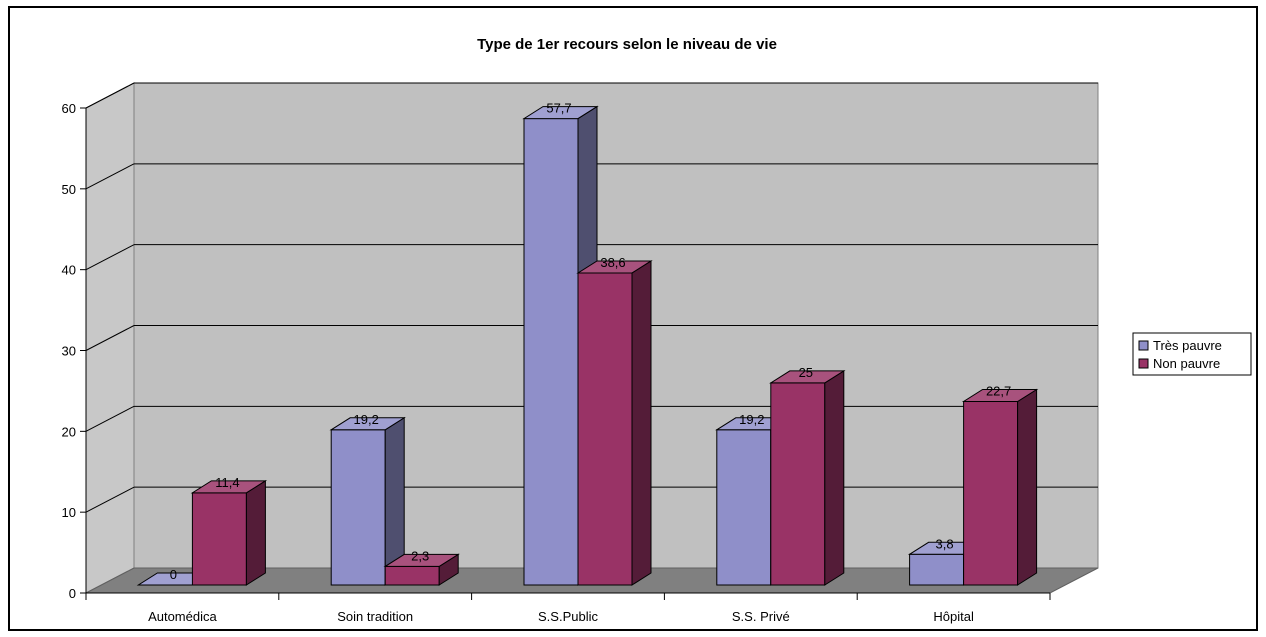 The width and height of the screenshot is (1266, 637). What do you see at coordinates (69, 431) in the screenshot?
I see `y-tick-label: 20` at bounding box center [69, 431].